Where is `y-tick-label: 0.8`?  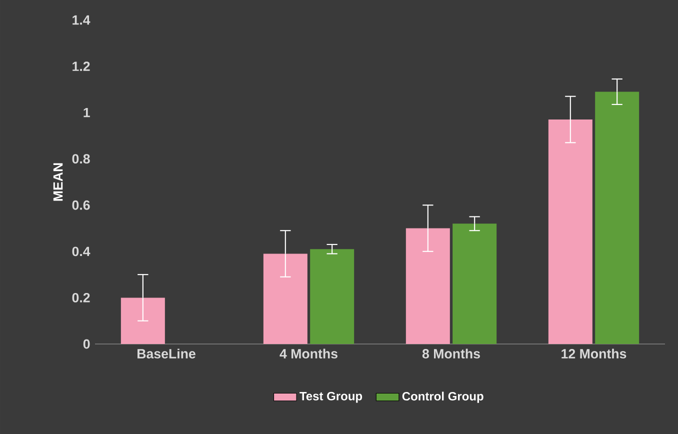 y-tick-label: 0.8 is located at coordinates (81, 159).